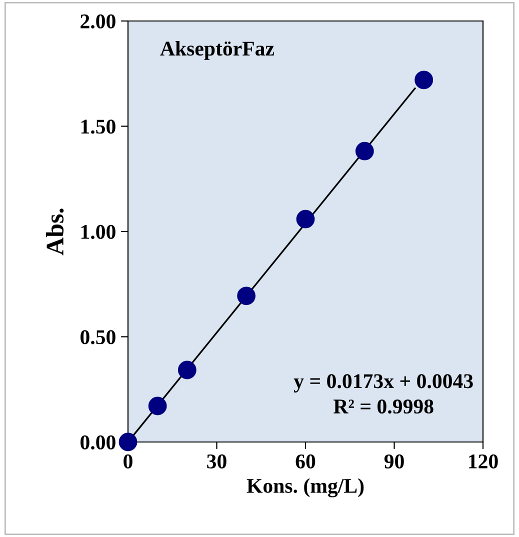 Image resolution: width=519 pixels, height=537 pixels. What do you see at coordinates (98, 127) in the screenshot?
I see `y-tick-label: 1.50` at bounding box center [98, 127].